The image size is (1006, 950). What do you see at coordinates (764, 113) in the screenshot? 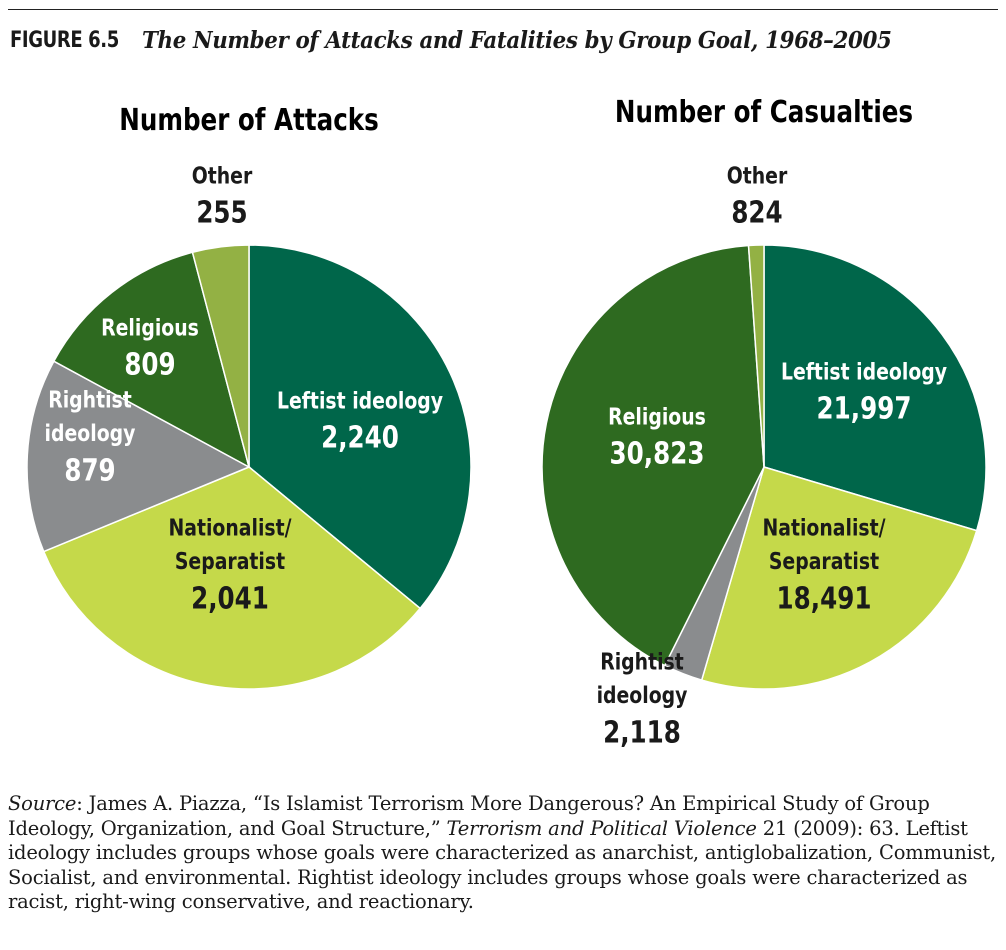
I see `casualties-chart-title: Number of Casualties` at bounding box center [764, 113].